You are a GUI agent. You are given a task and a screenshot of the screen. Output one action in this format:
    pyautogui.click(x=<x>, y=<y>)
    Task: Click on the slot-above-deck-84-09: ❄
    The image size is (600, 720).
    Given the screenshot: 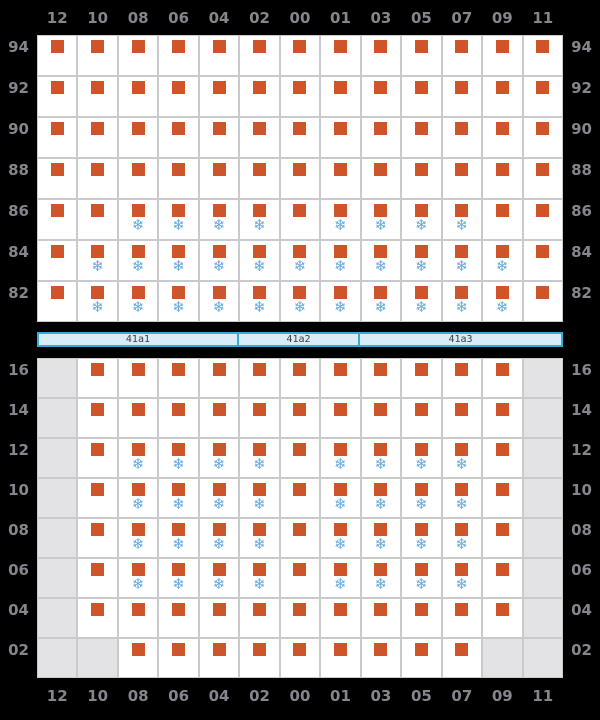 What is the action you would take?
    pyautogui.click(x=502, y=260)
    